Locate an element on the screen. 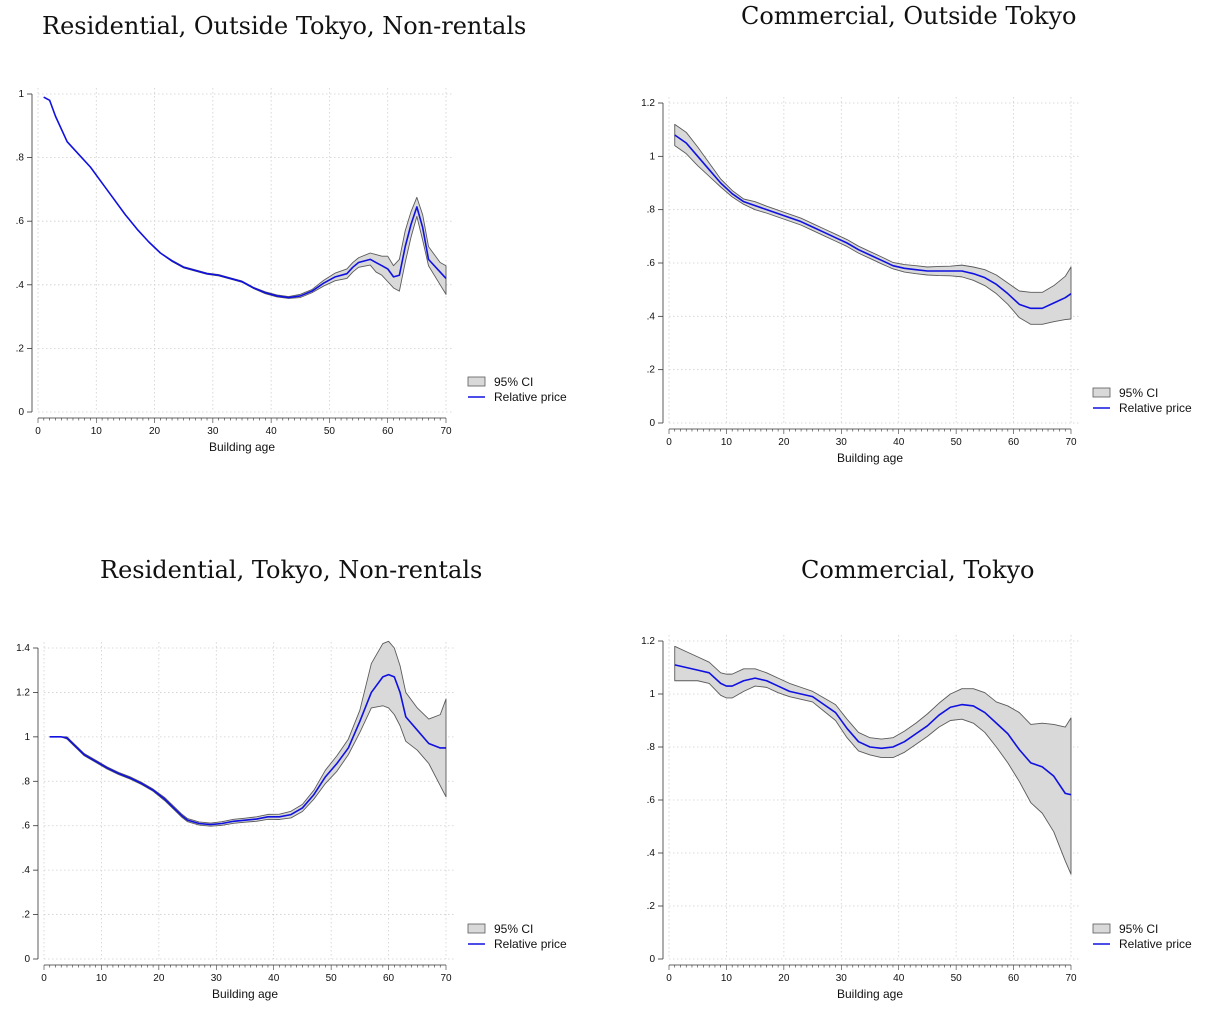 The height and width of the screenshot is (1013, 1215). chart-title: Residential, Tokyo, Non-rentals is located at coordinates (291, 570).